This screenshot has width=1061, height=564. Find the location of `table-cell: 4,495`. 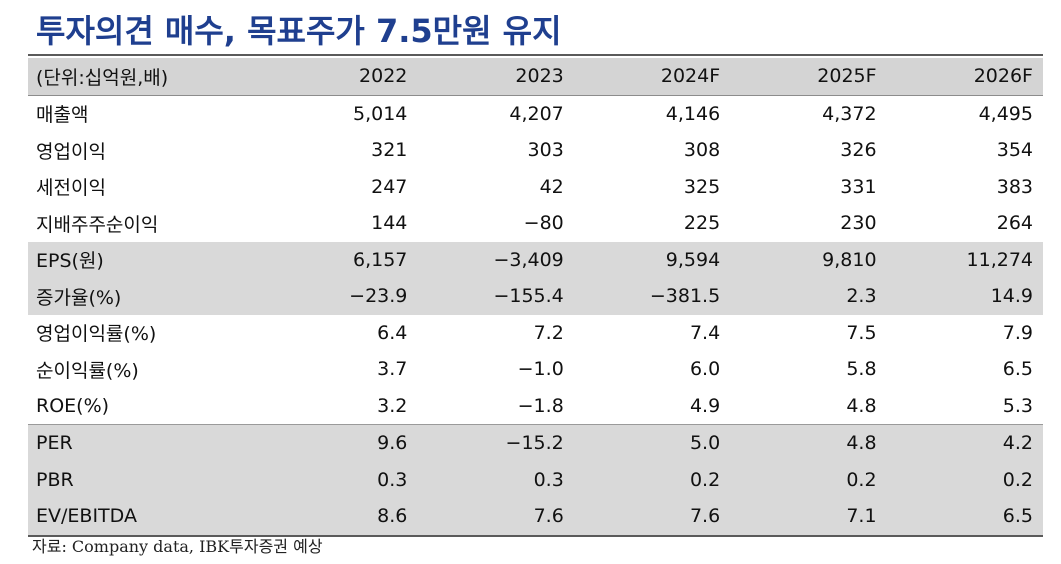

table-cell: 4,495 is located at coordinates (1005, 113).